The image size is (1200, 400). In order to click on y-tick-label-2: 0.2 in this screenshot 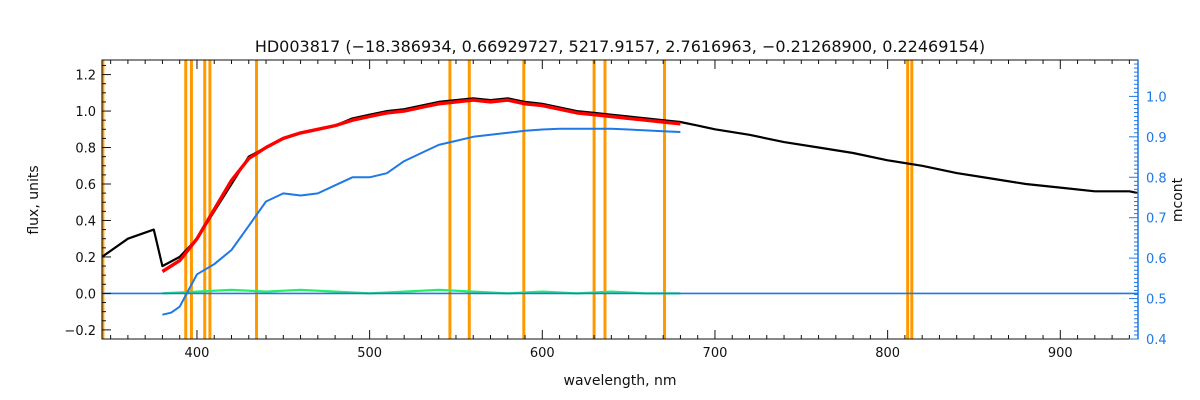, I will do `click(85, 258)`.